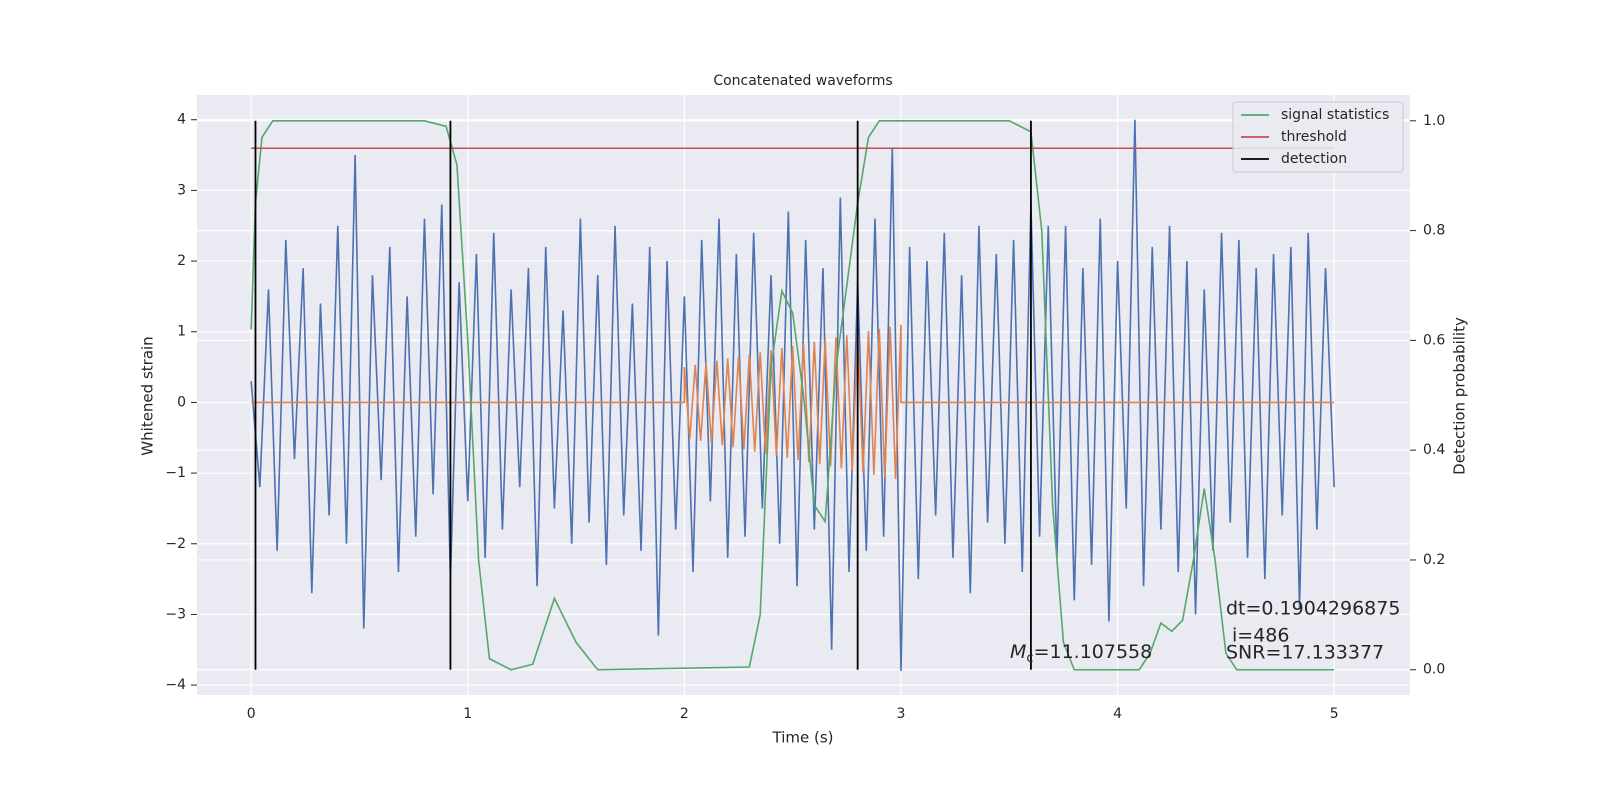  Describe the element at coordinates (1434, 450) in the screenshot. I see `y2-tick-label: 0.4` at that location.